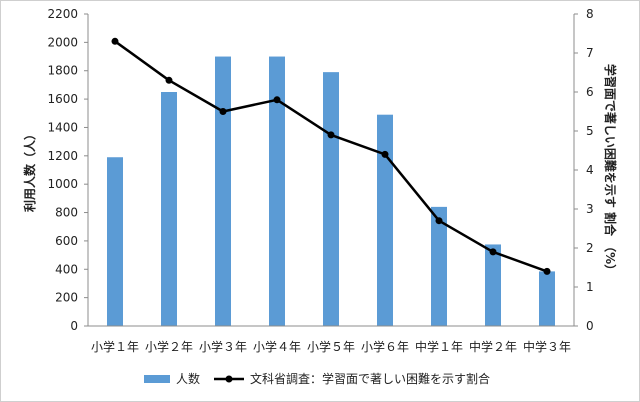 The height and width of the screenshot is (402, 640). What do you see at coordinates (610, 170) in the screenshot?
I see `right-axis-title: 学習面で著しい困難を示す 割合 （%）` at bounding box center [610, 170].